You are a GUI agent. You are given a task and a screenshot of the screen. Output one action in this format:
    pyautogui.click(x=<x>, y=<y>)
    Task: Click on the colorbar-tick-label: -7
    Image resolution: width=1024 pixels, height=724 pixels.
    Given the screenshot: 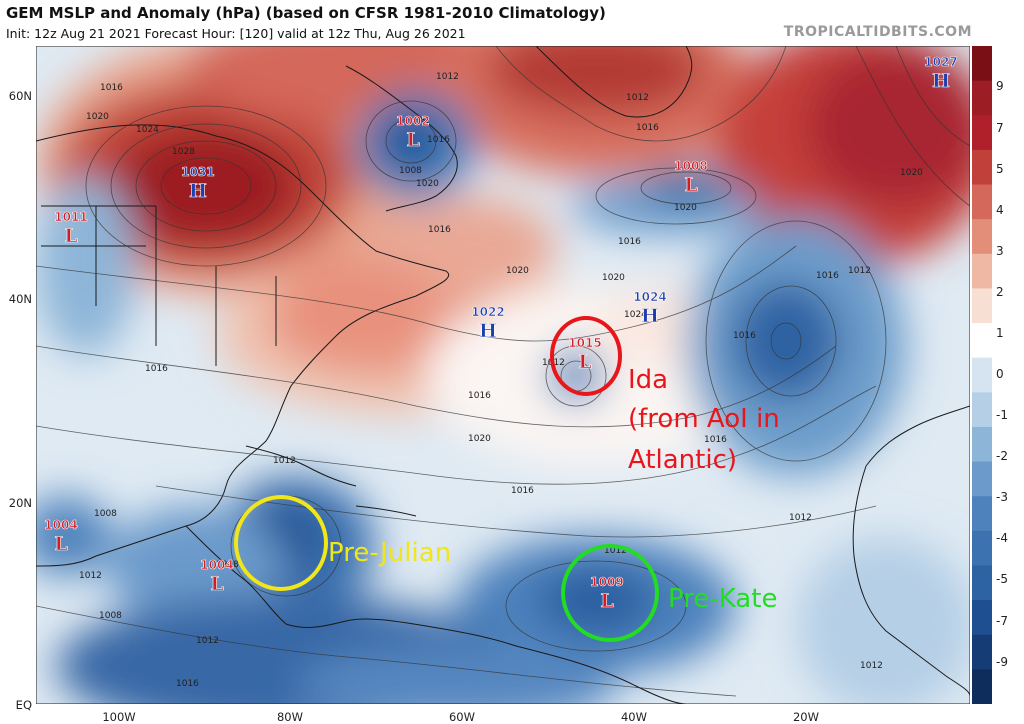 What is the action you would take?
    pyautogui.click(x=1002, y=621)
    